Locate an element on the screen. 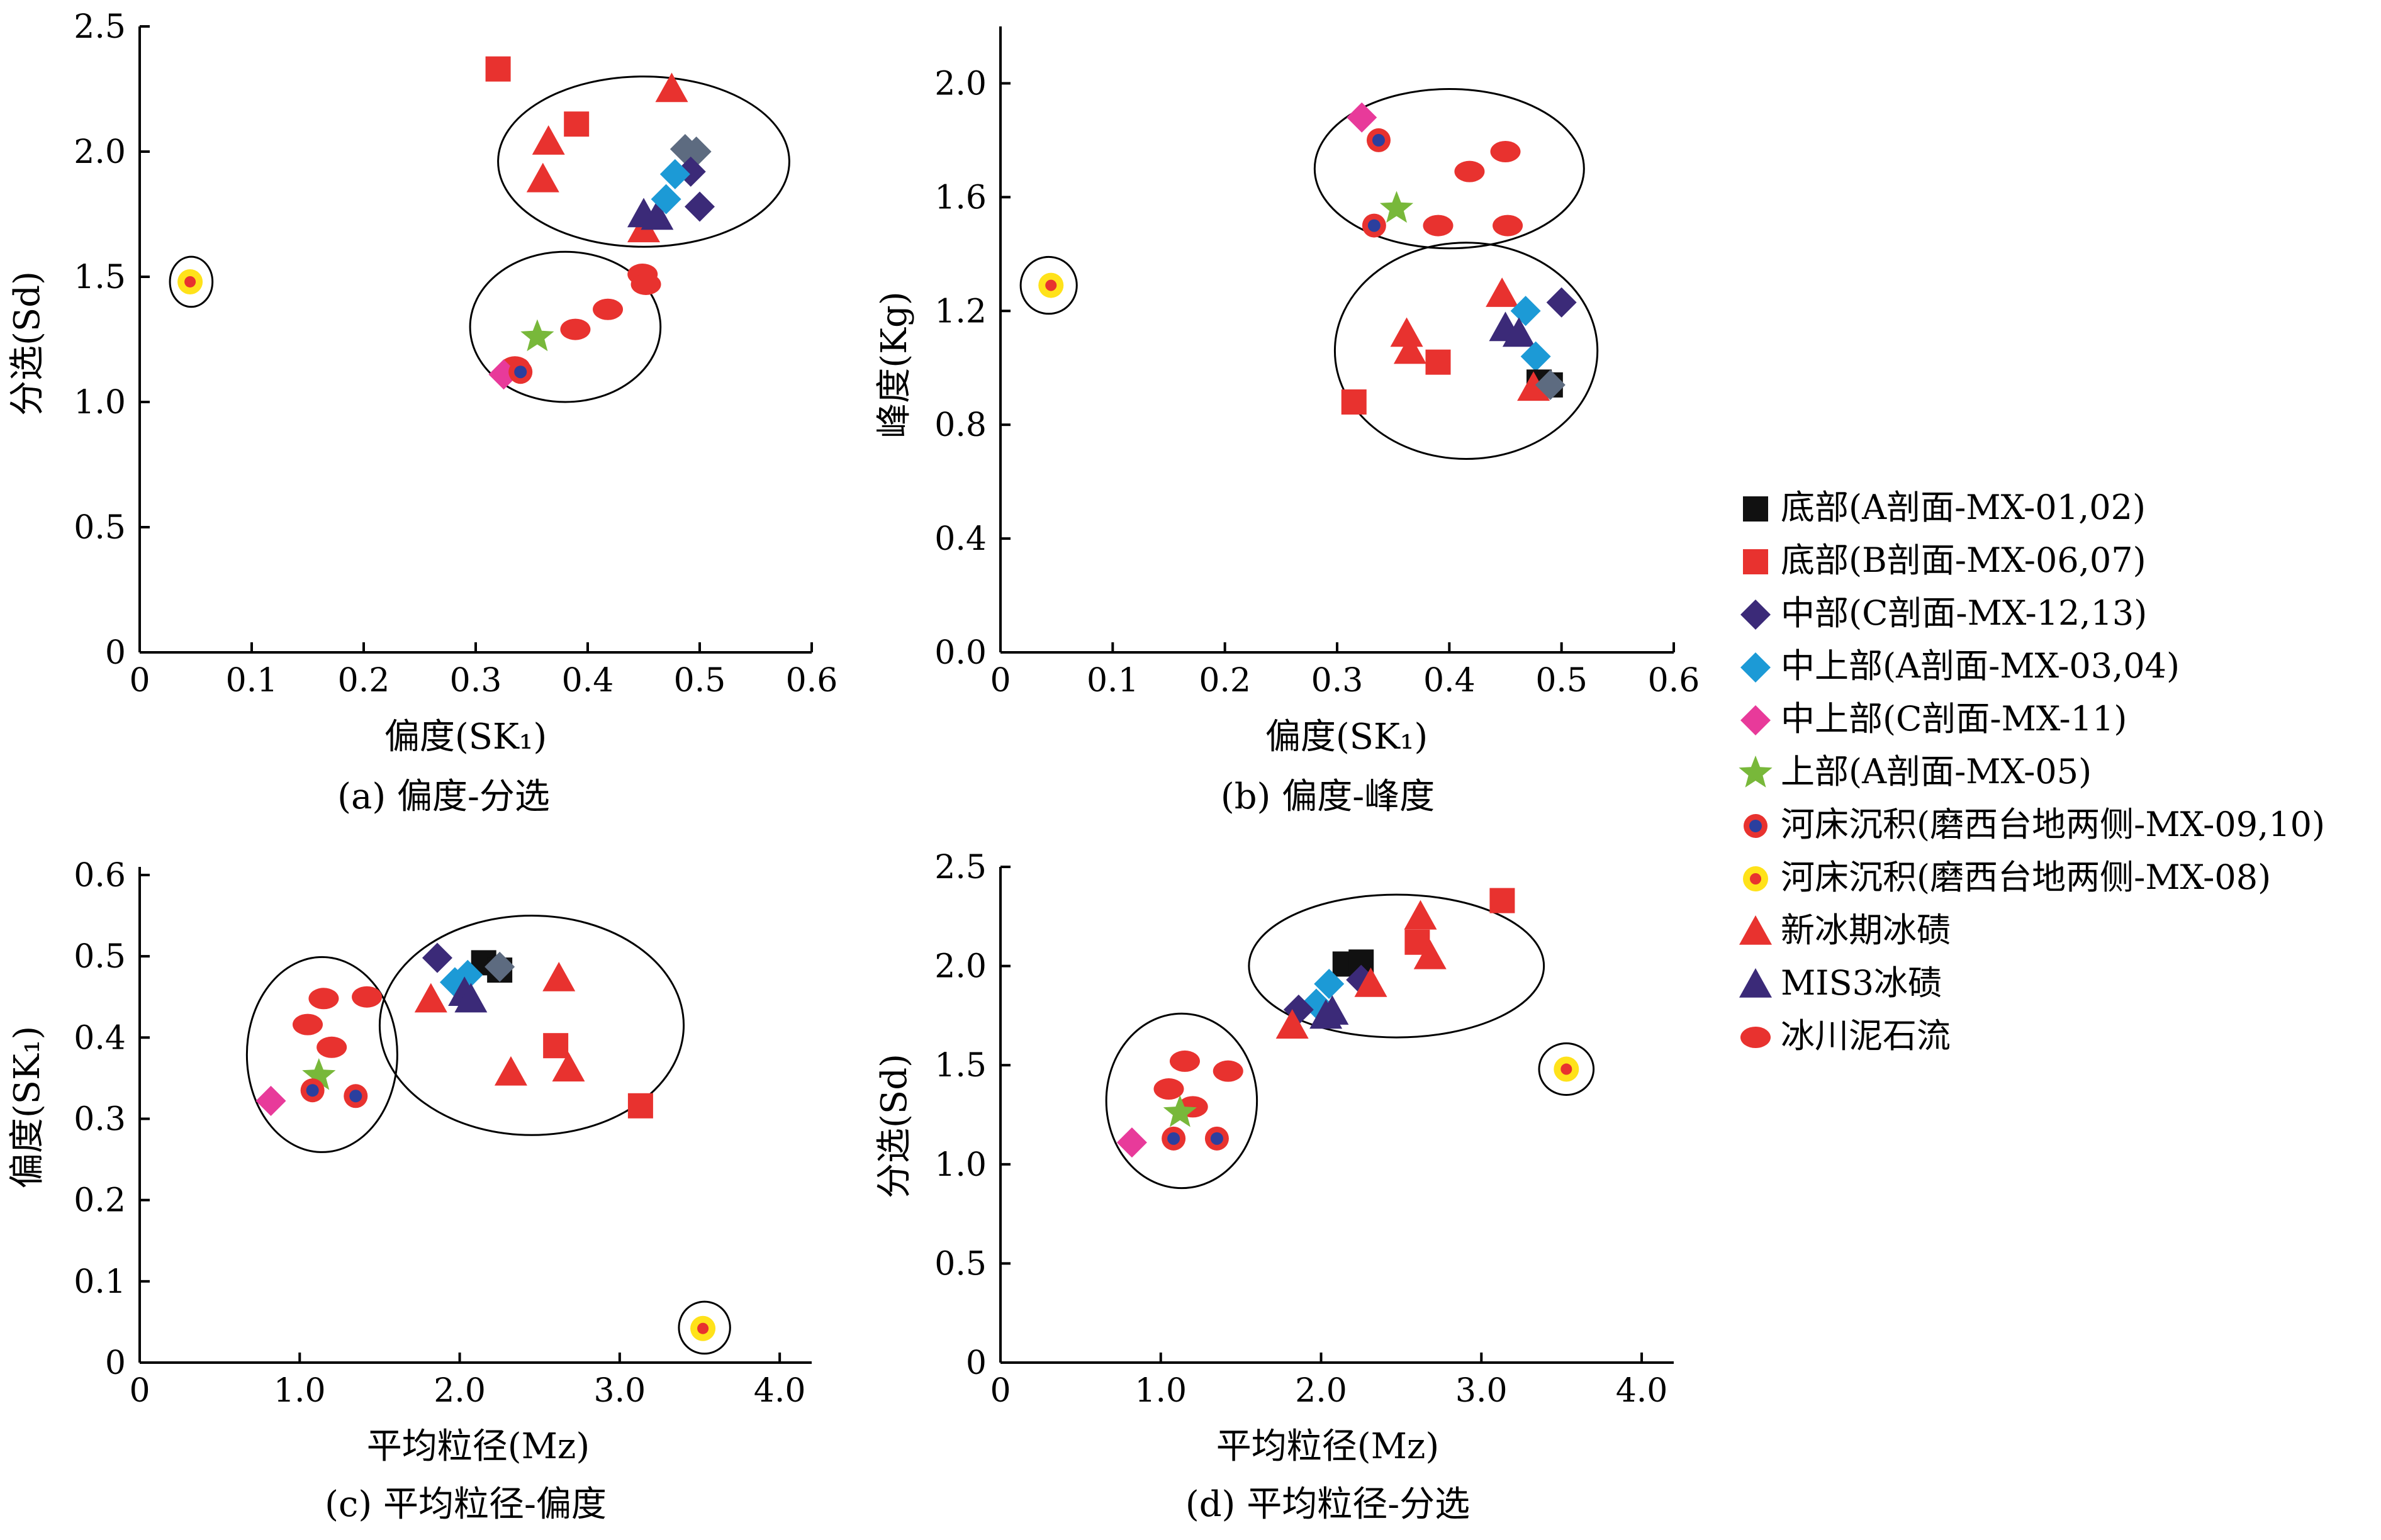 Image resolution: width=2381 pixels, height=1540 pixels. panel-b-x-tick-label: 0.4 is located at coordinates (1449, 681).